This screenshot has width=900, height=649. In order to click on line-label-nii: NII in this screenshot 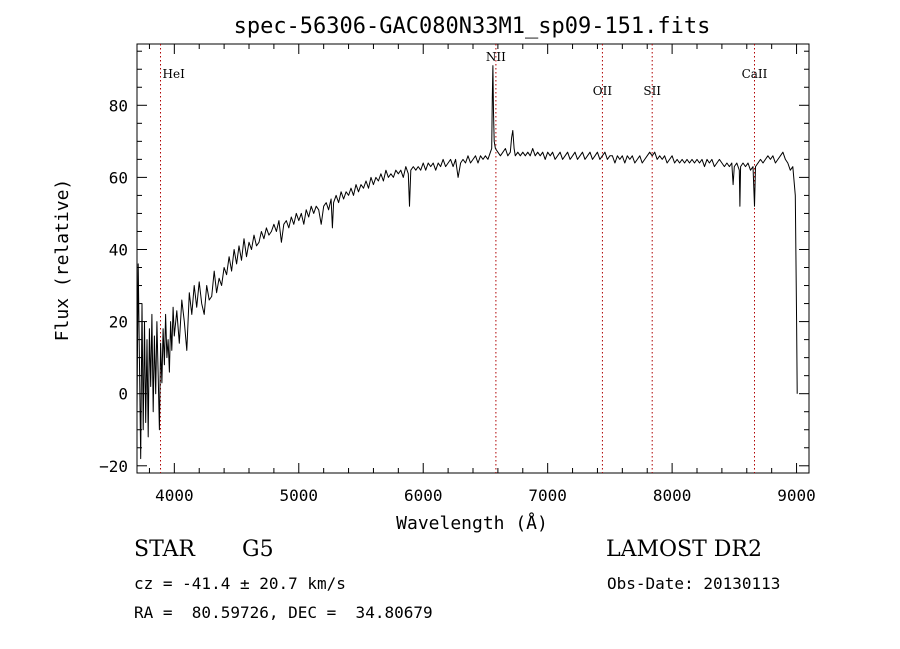, I will do `click(496, 57)`.